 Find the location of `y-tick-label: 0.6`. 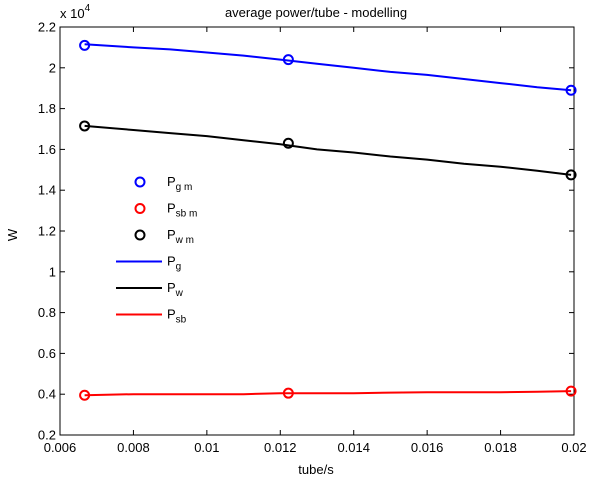

y-tick-label: 0.6 is located at coordinates (47, 353).